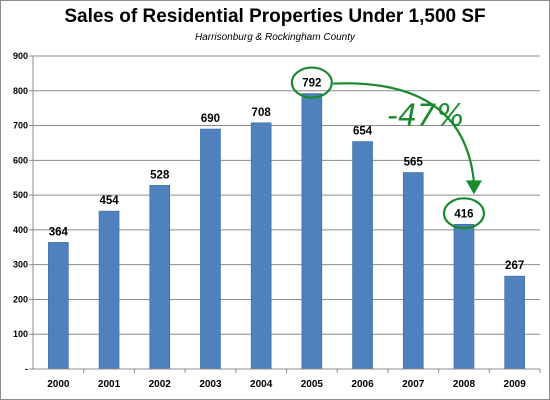  I want to click on y-tick-label: 700, so click(20, 126).